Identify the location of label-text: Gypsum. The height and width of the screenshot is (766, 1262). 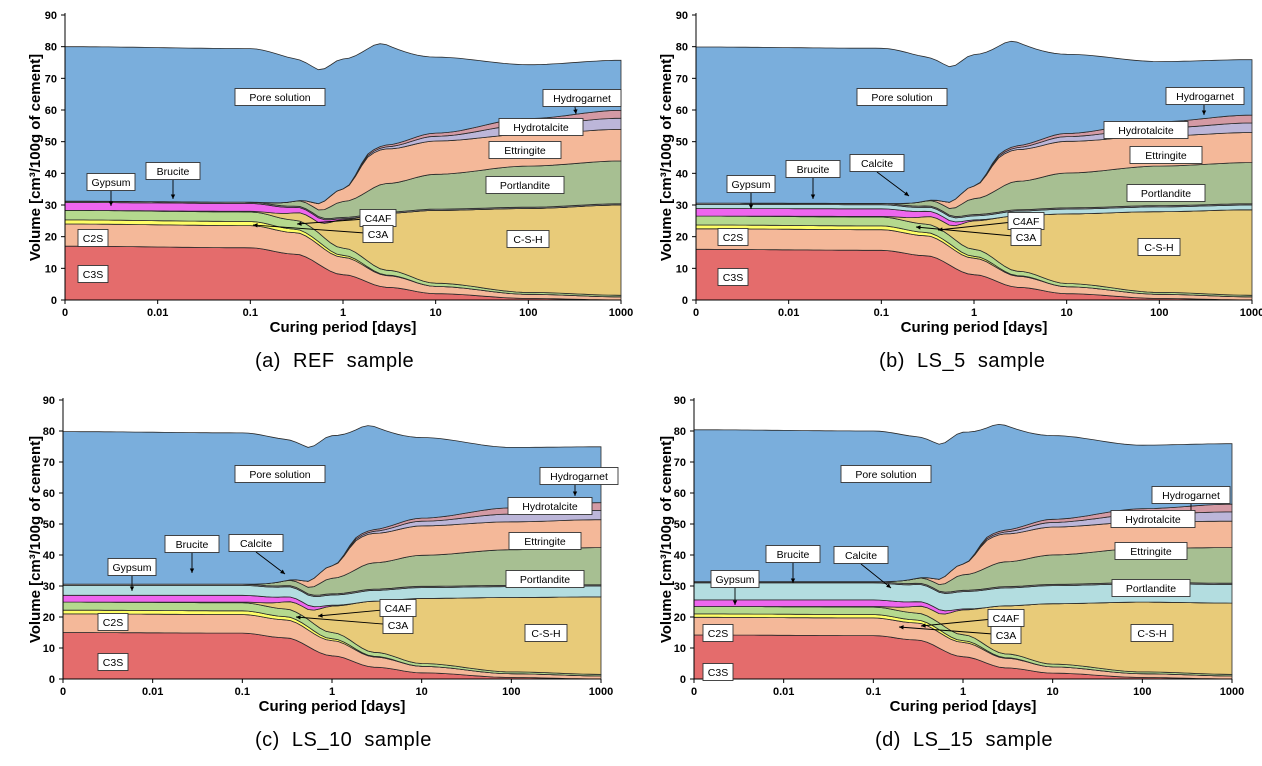
(110, 183).